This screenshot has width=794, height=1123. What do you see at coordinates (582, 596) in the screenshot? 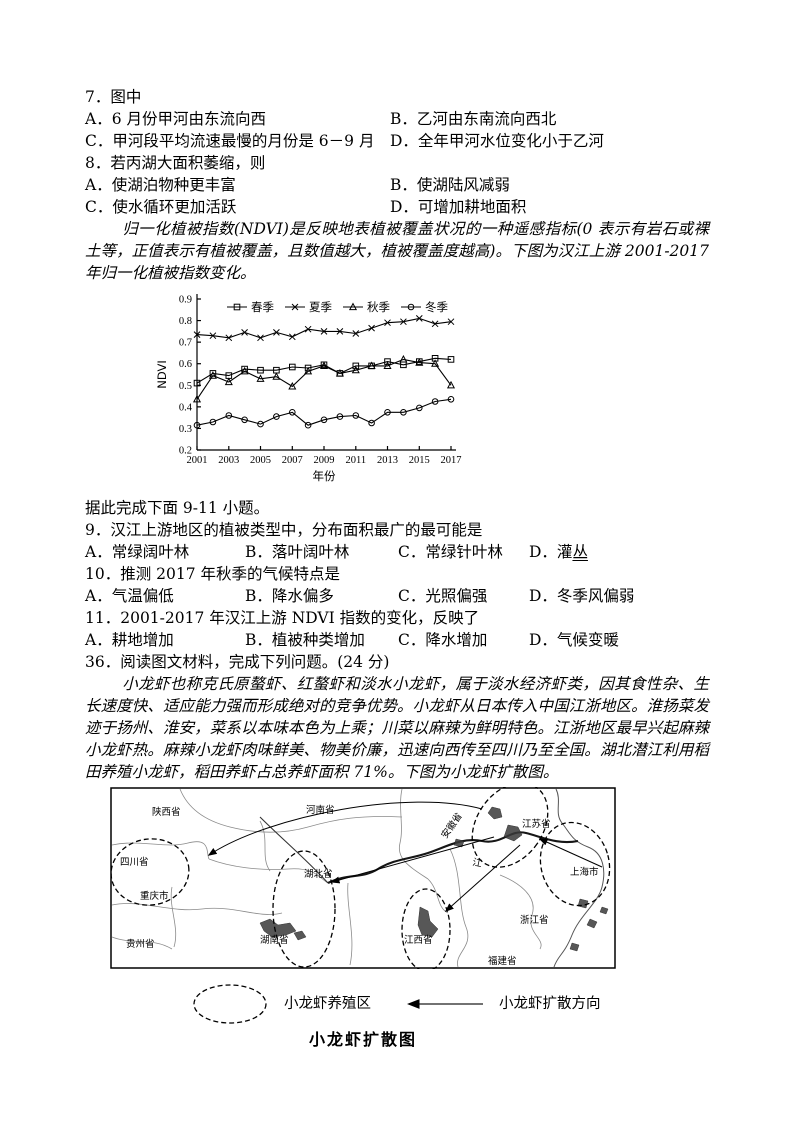
I see `q10-option-d: D．冬季风偏弱` at bounding box center [582, 596].